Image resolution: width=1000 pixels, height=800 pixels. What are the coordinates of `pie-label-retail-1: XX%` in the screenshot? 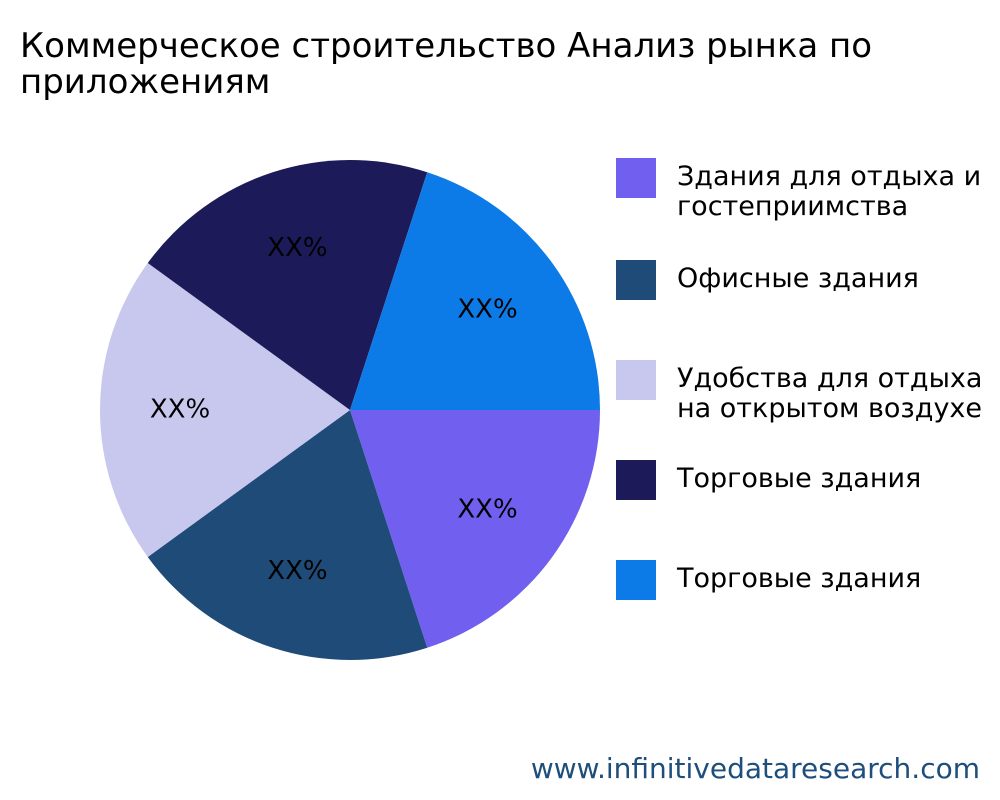 It's located at (297, 248).